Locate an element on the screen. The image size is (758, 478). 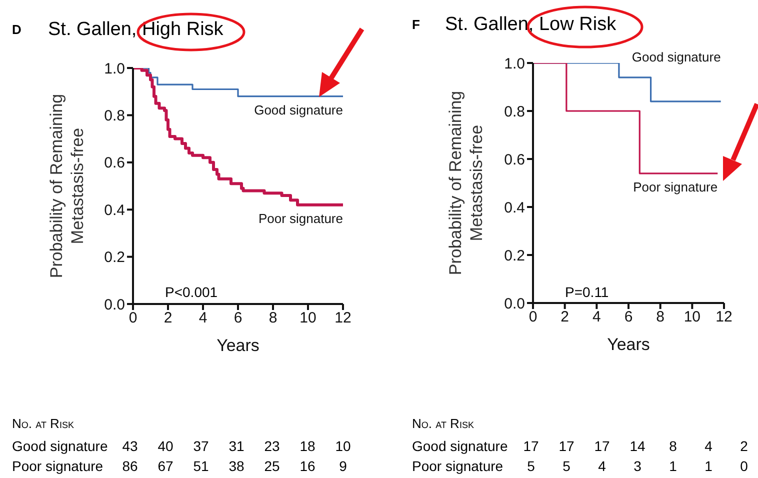
text: 0 is located at coordinates (744, 466).